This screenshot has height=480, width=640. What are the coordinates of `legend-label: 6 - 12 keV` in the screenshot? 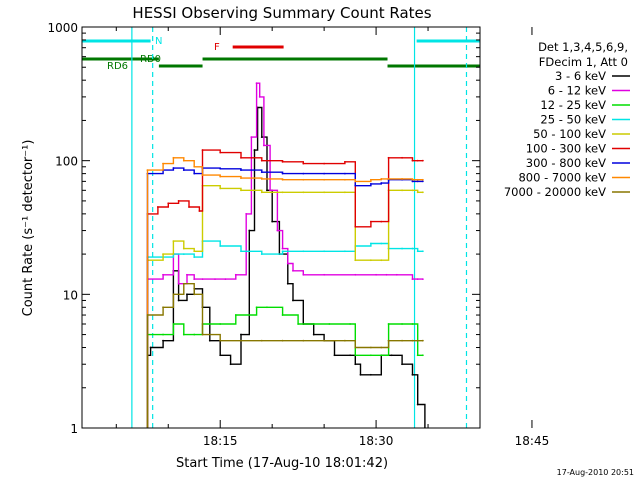 It's located at (577, 91).